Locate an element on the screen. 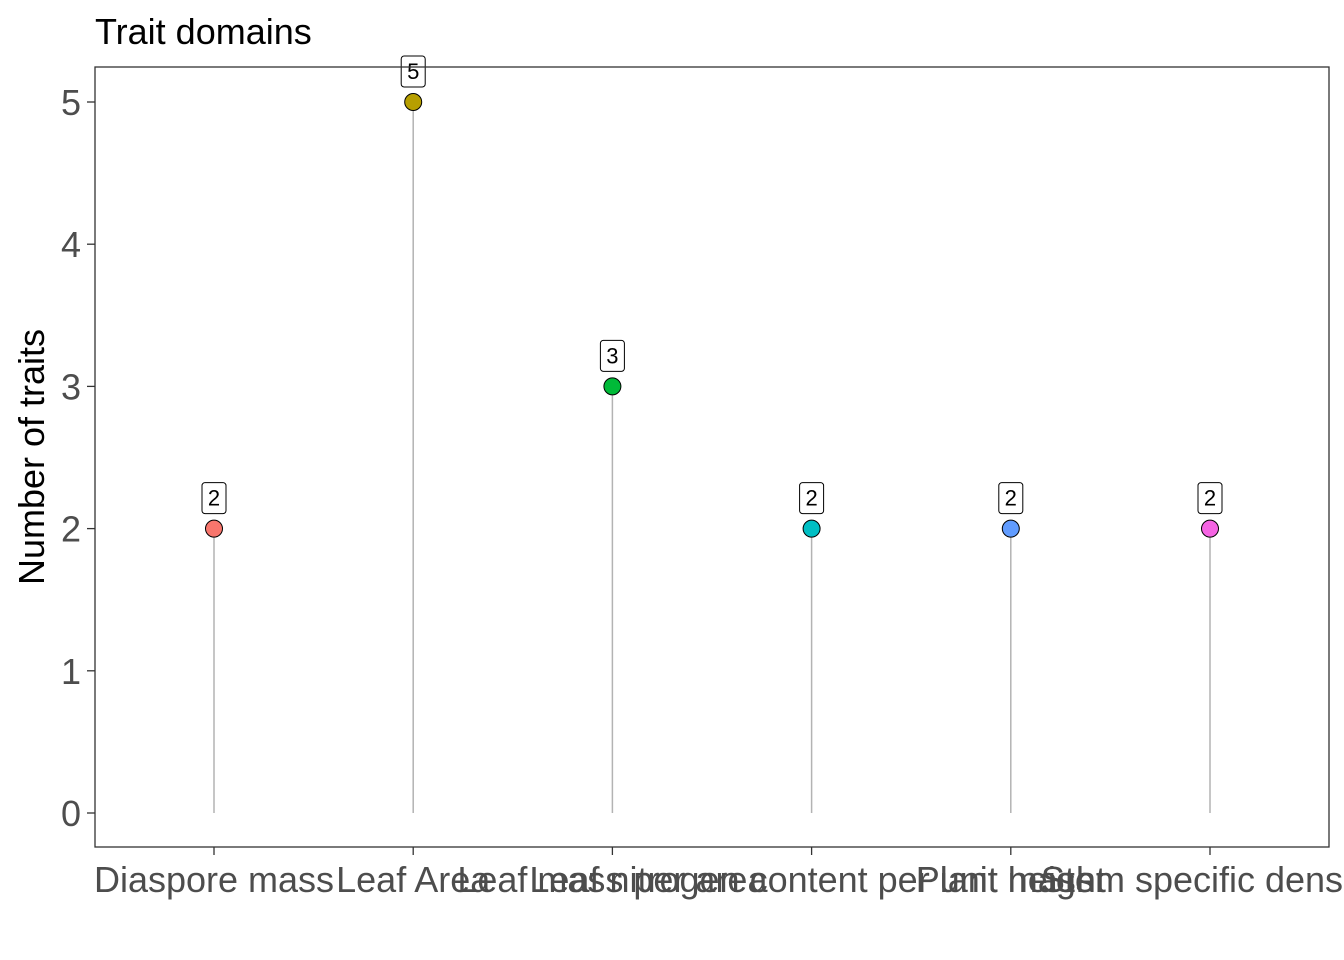  y-axis: 0 1 2 3 4 5 is located at coordinates (78, 458).